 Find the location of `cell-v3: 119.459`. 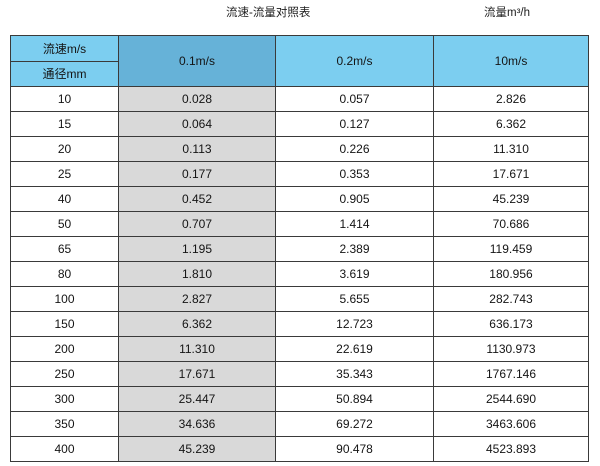

cell-v3: 119.459 is located at coordinates (511, 249).